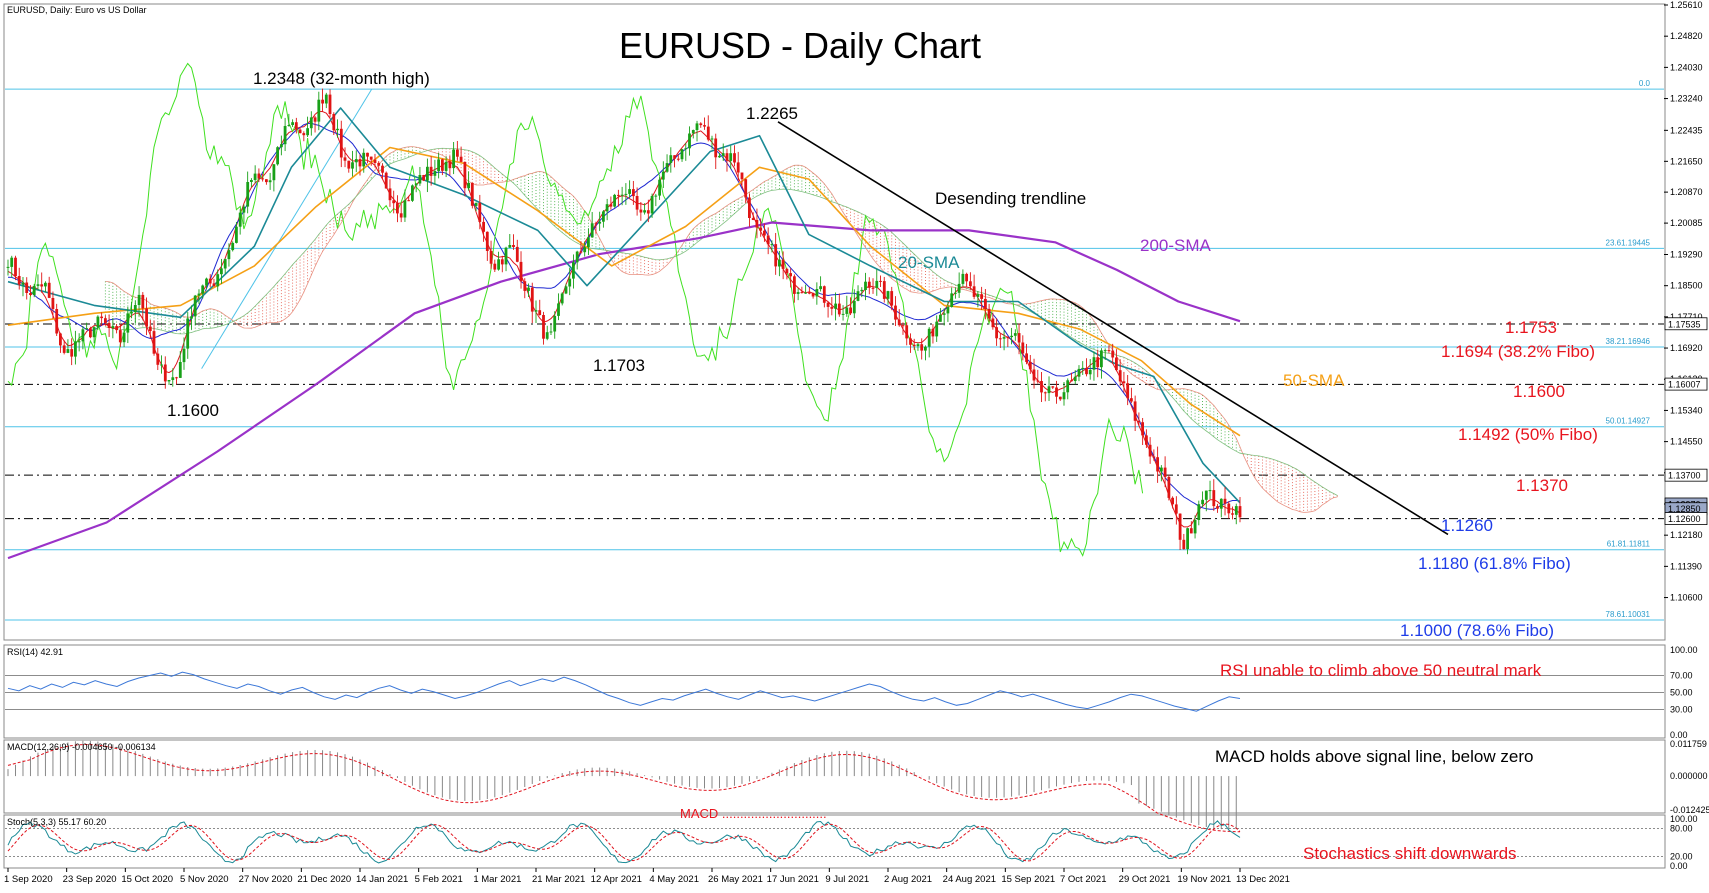 The height and width of the screenshot is (893, 1709). I want to click on rsi-tick-label: 50.00, so click(1681, 693).